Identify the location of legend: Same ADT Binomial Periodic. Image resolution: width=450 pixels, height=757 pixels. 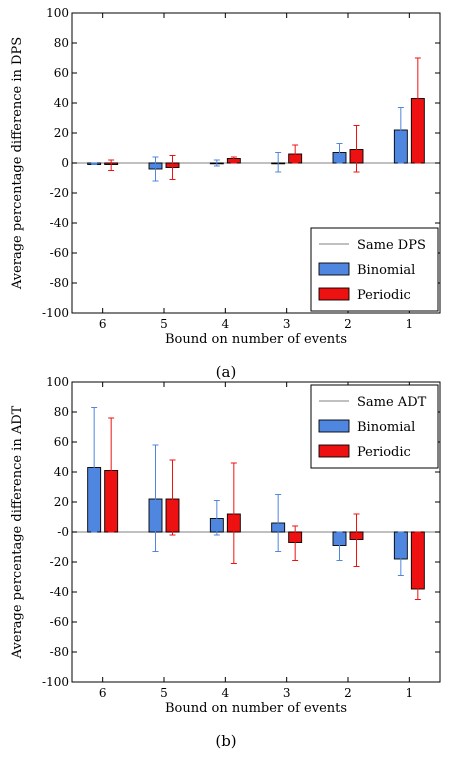
(374, 426).